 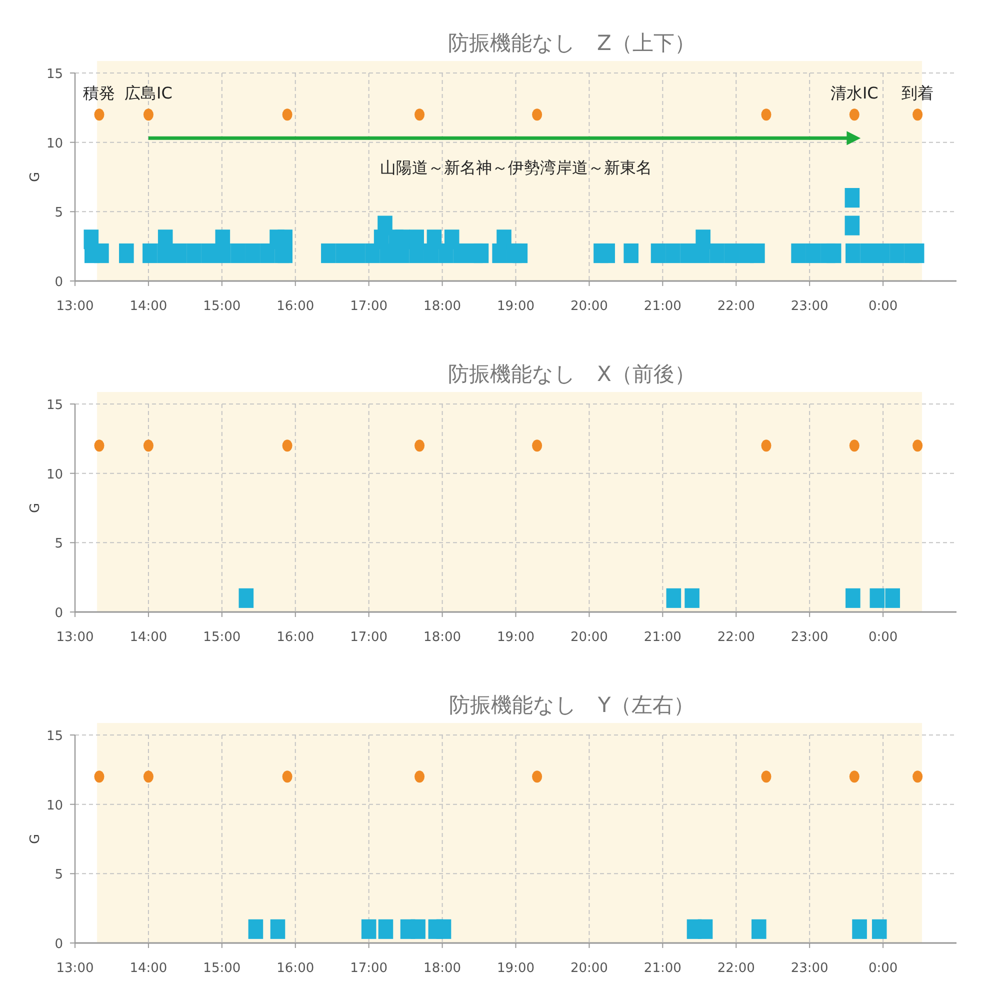 What do you see at coordinates (854, 93) in the screenshot?
I see `annotation: 清水IC` at bounding box center [854, 93].